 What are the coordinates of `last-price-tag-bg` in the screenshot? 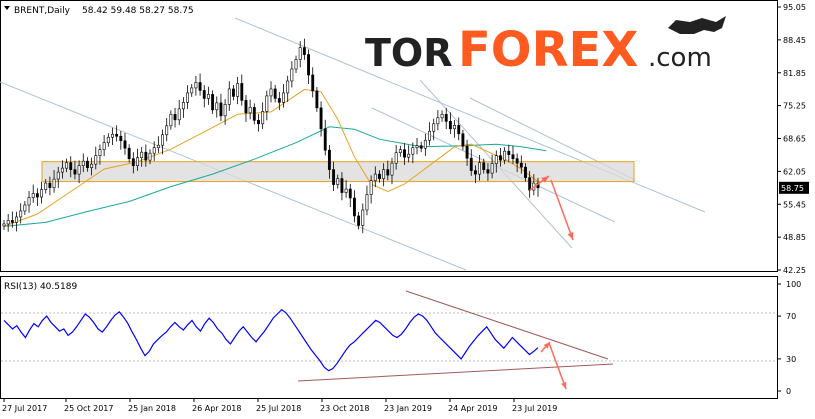 It's located at (794, 187).